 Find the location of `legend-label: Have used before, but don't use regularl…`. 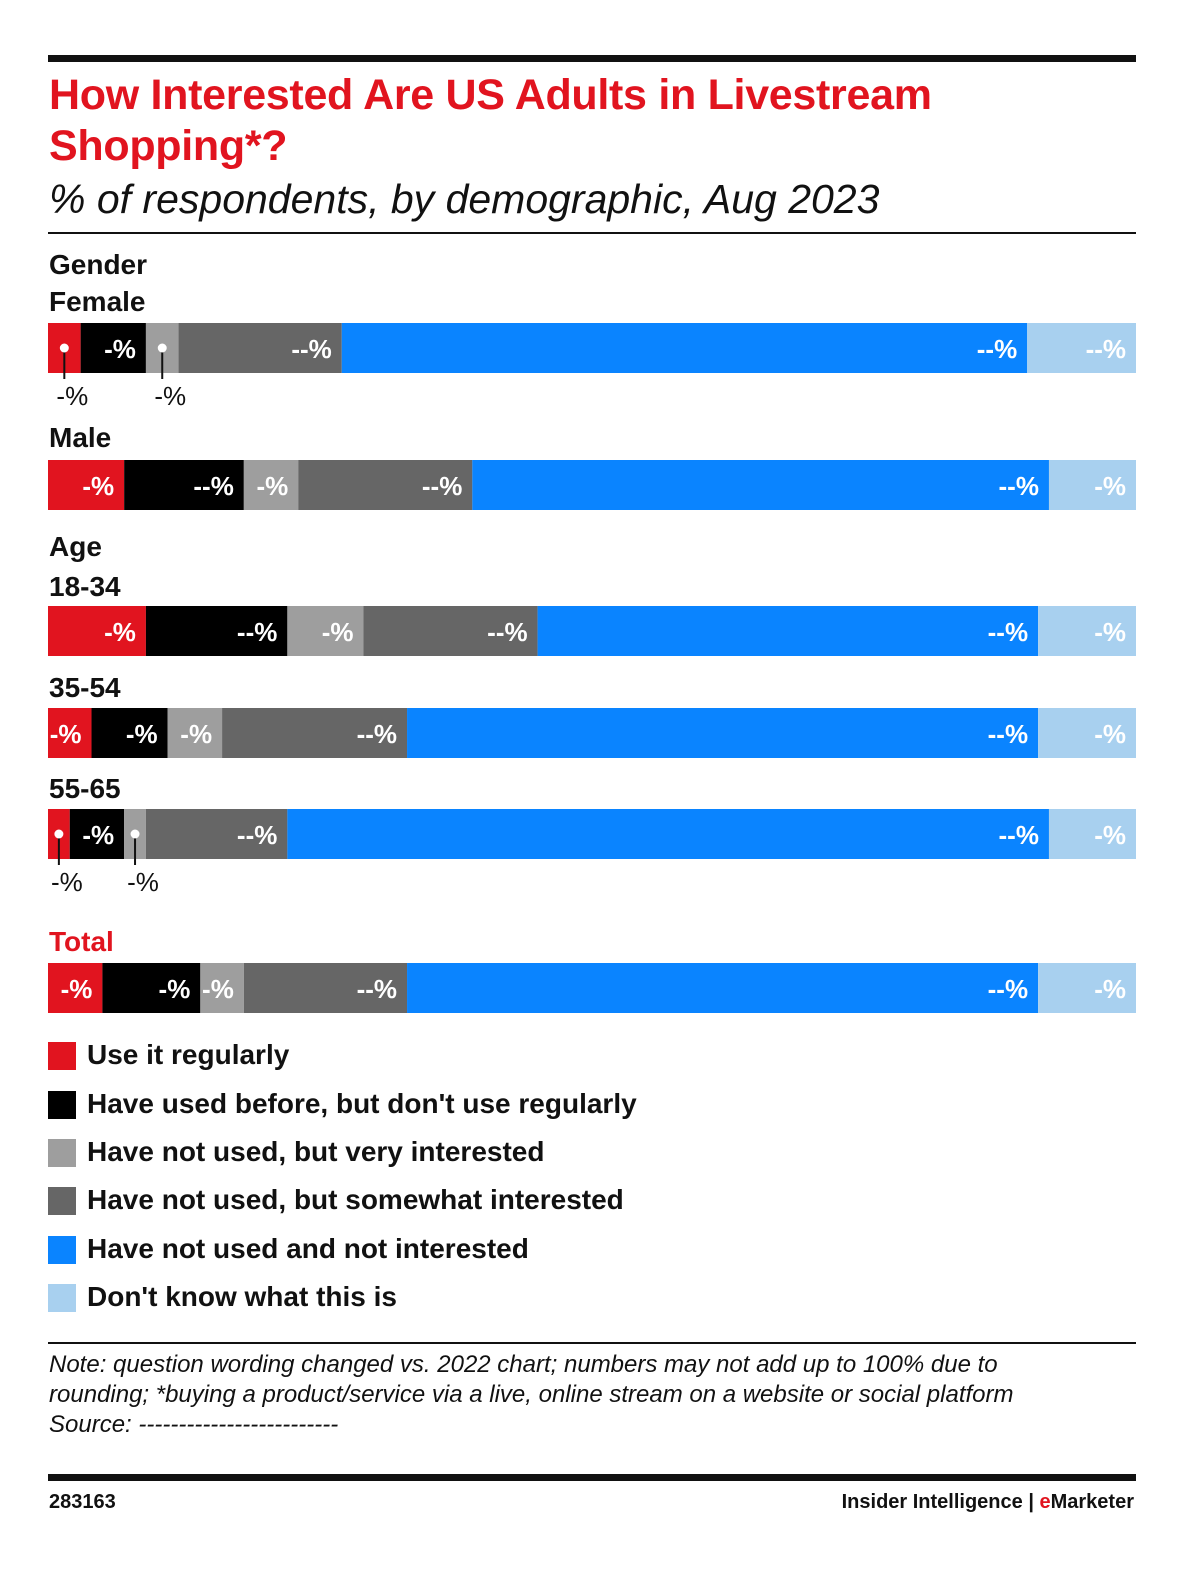

legend-label: Have used before, but don't use regularl… is located at coordinates (362, 1103).